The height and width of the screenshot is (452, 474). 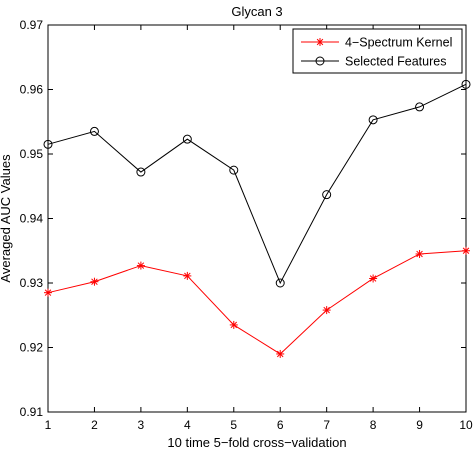 What do you see at coordinates (395, 62) in the screenshot?
I see `legend-label: Selected Features` at bounding box center [395, 62].